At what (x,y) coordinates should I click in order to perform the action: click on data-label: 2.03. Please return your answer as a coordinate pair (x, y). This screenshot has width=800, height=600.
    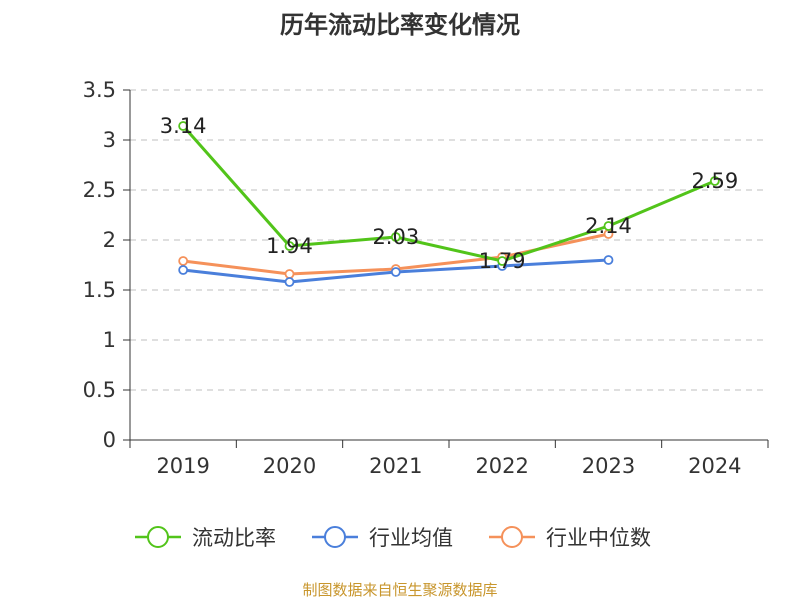
    Looking at the image, I should click on (395, 237).